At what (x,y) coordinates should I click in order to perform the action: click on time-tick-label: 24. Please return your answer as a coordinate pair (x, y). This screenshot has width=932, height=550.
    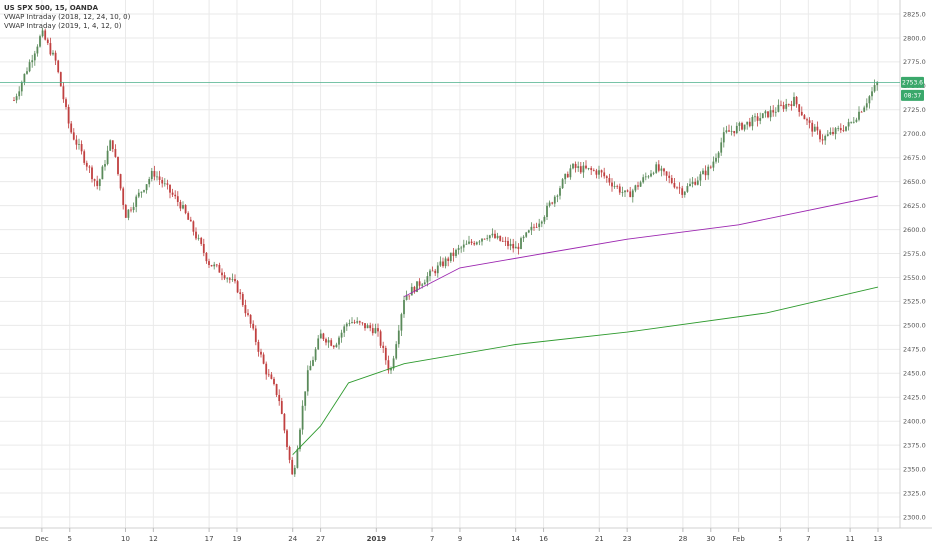
    Looking at the image, I should click on (292, 539).